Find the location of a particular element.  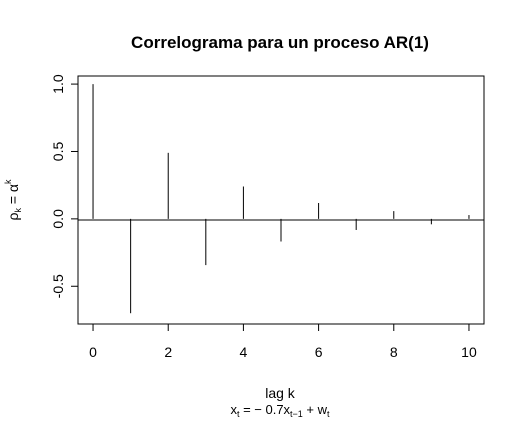

y-tick-label: 0.5 is located at coordinates (58, 152).